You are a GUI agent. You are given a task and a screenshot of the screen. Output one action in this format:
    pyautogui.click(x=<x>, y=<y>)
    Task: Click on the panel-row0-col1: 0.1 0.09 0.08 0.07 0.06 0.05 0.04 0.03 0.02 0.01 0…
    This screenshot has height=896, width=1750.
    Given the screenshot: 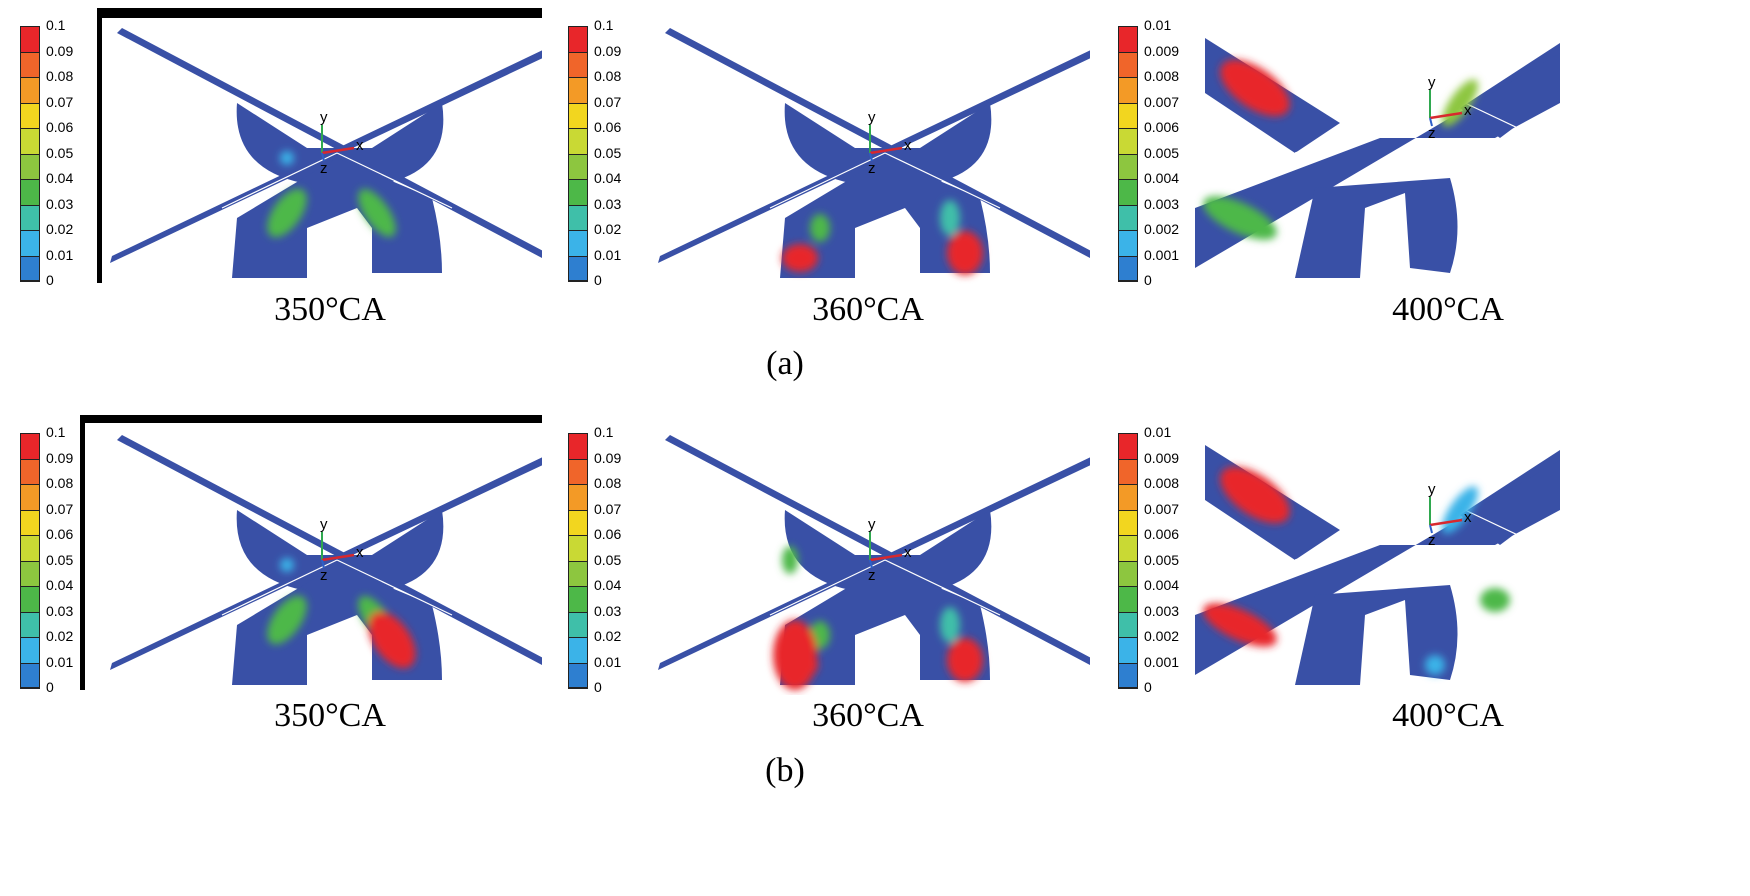 What is the action you would take?
    pyautogui.click(x=828, y=168)
    